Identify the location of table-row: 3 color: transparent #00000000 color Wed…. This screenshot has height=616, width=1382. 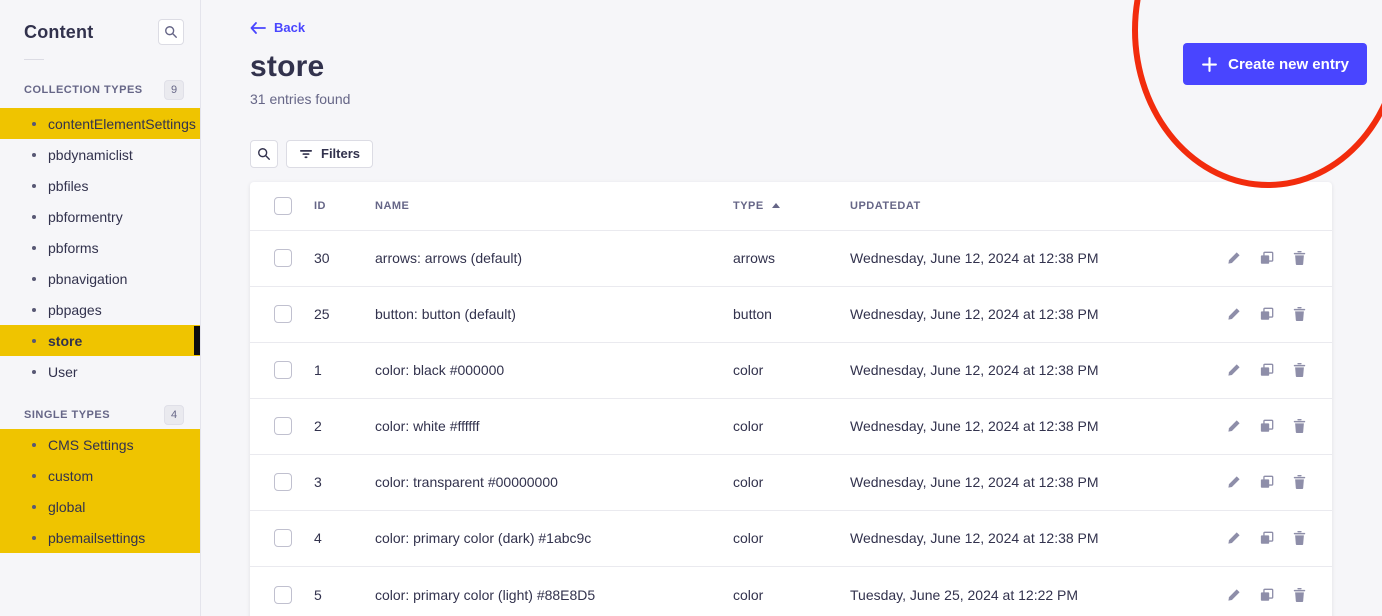
(791, 483).